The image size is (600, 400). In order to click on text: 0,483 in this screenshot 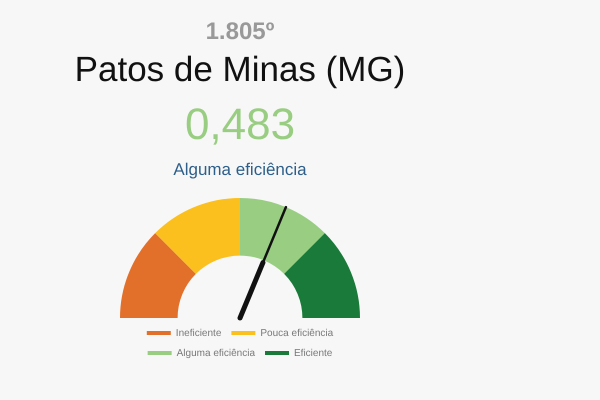, I will do `click(240, 125)`.